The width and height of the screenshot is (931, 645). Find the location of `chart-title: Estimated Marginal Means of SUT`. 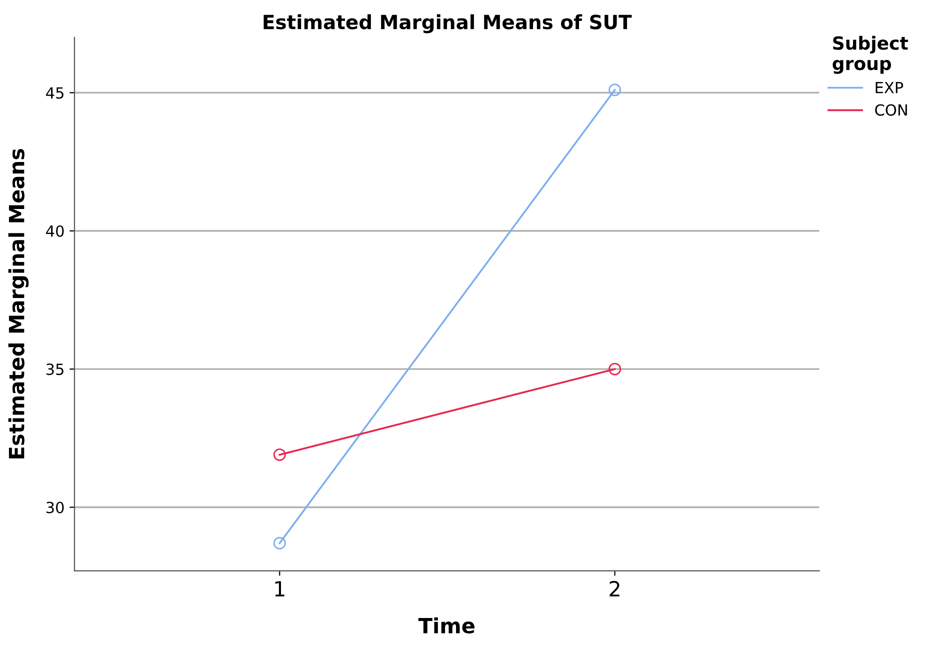

chart-title: Estimated Marginal Means of SUT is located at coordinates (448, 24).